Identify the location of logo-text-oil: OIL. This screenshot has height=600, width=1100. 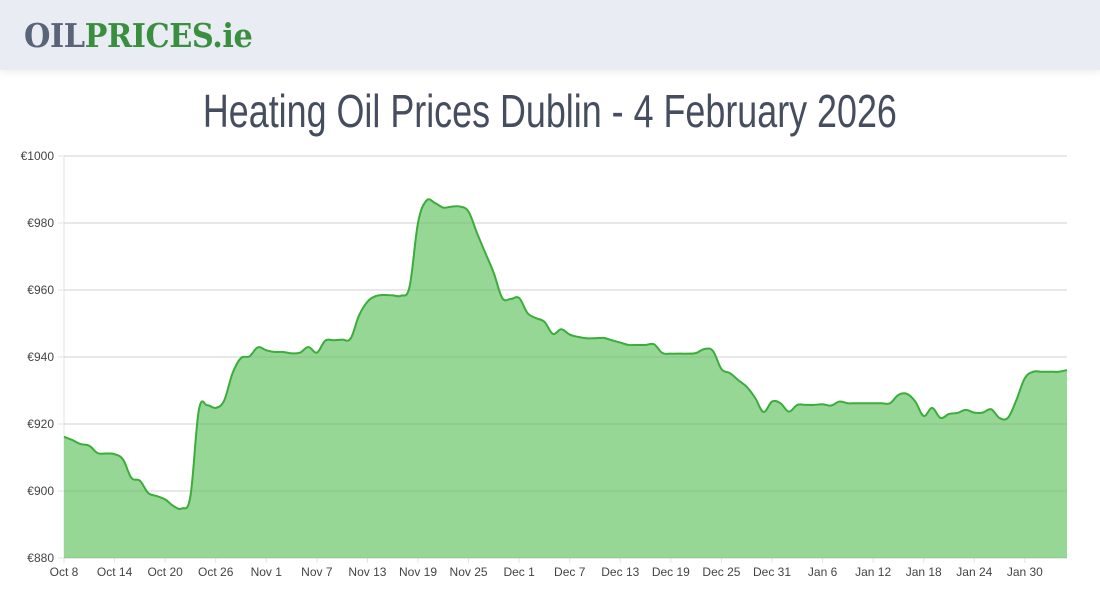
(54, 35).